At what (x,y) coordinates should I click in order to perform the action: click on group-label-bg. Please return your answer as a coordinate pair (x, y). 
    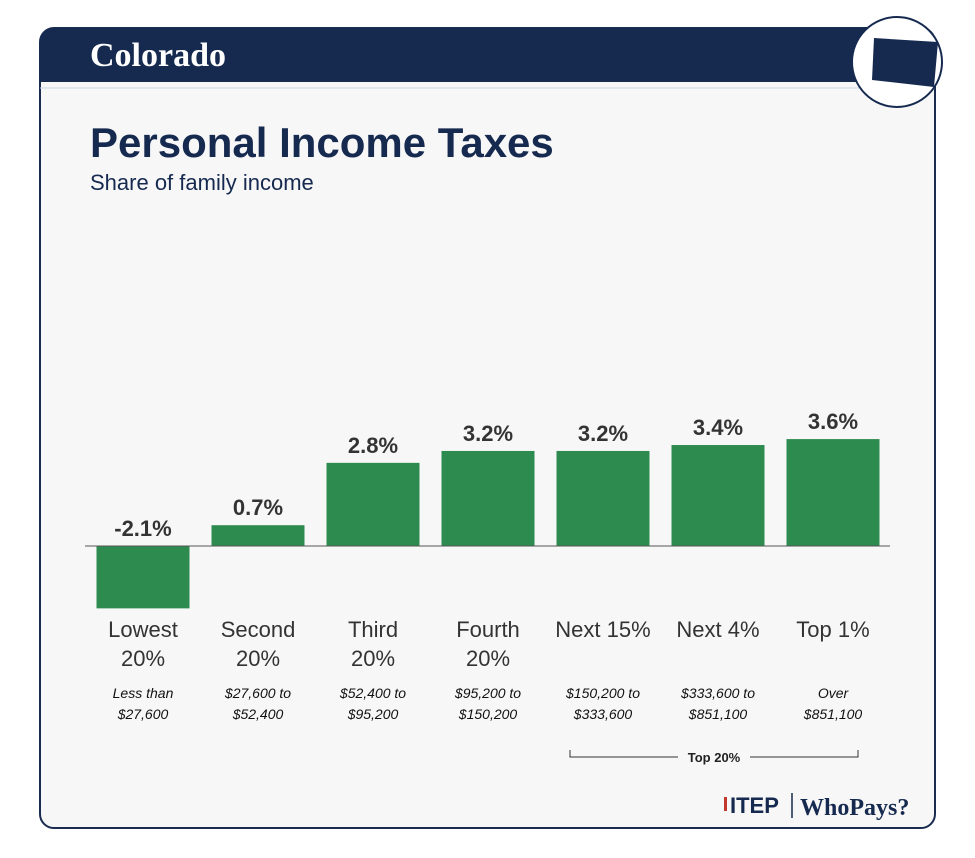
    Looking at the image, I should click on (714, 757).